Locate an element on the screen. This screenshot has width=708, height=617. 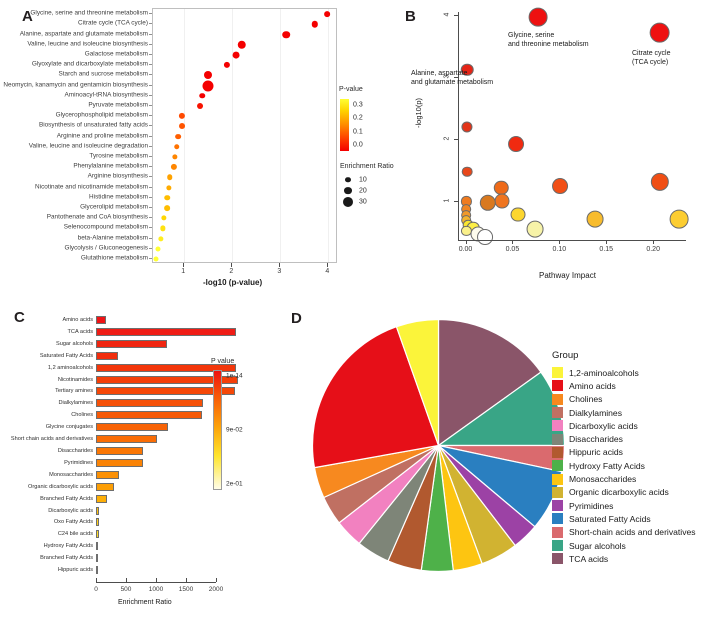
panel-a-pvalue-colorbar is located at coordinates (344, 125).